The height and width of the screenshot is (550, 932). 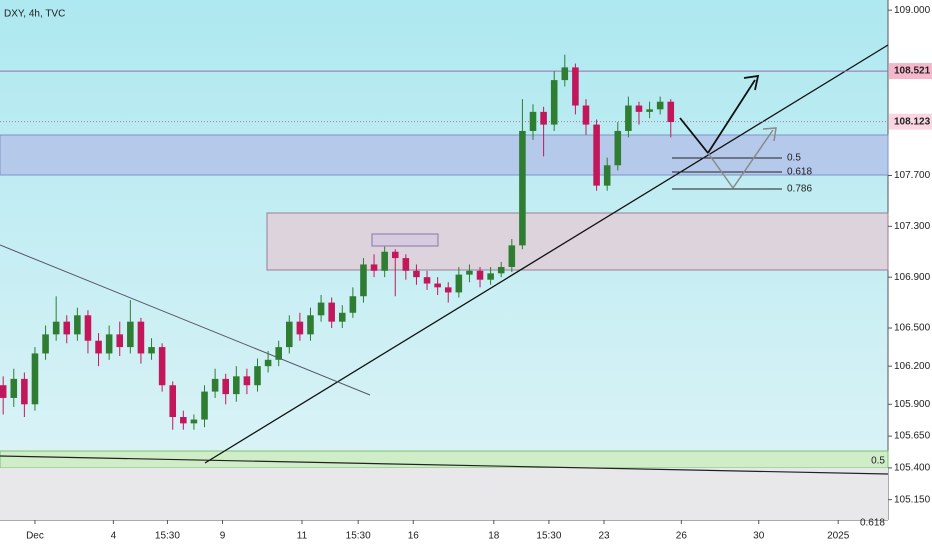 What do you see at coordinates (912, 277) in the screenshot?
I see `y-tick-label: 106.900` at bounding box center [912, 277].